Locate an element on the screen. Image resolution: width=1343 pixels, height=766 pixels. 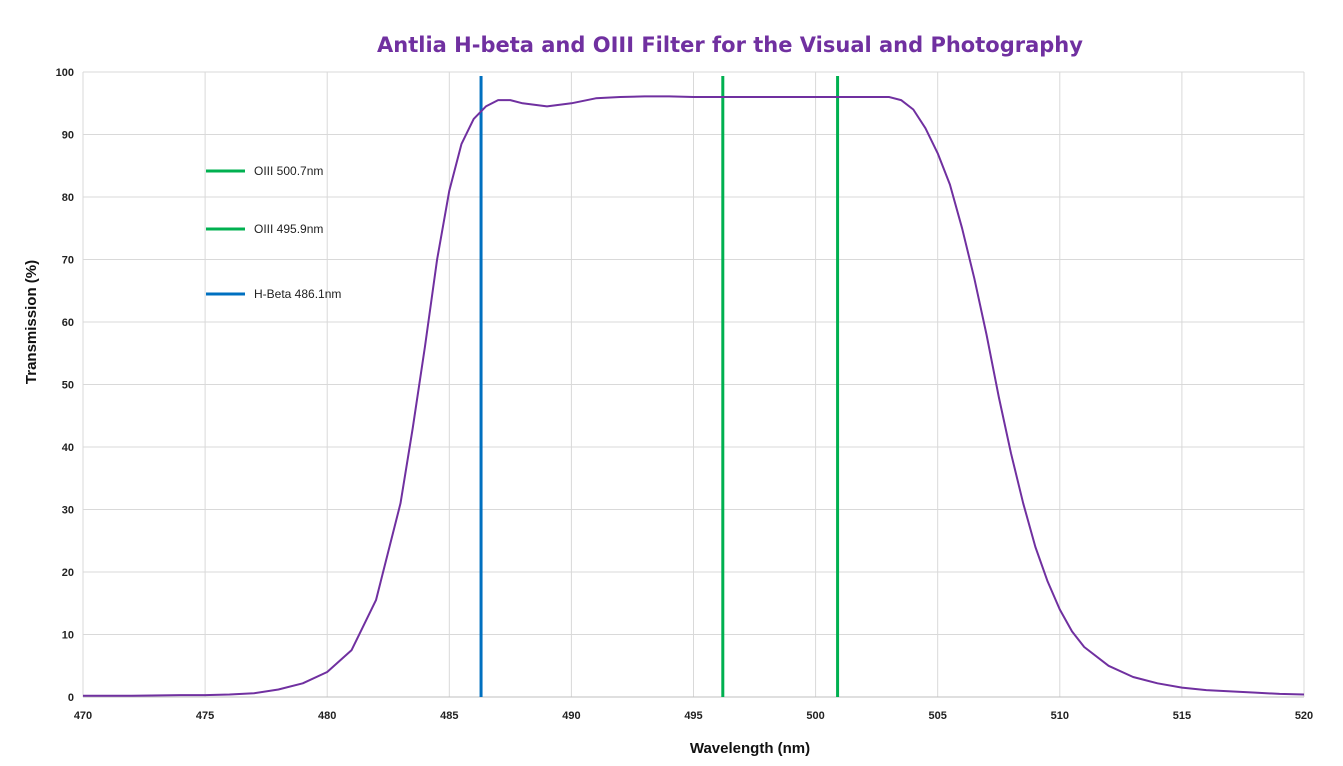
x-tick-label: 520 is located at coordinates (1304, 716).